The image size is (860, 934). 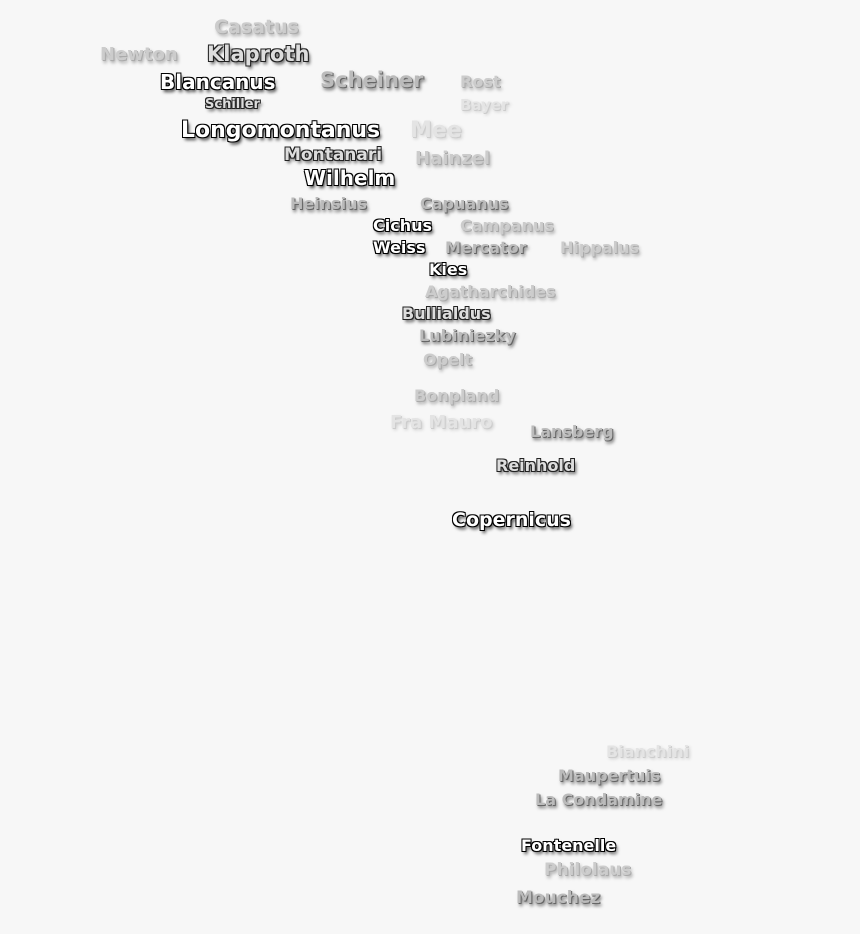 What do you see at coordinates (232, 104) in the screenshot?
I see `crater-label-schiller: Schiller` at bounding box center [232, 104].